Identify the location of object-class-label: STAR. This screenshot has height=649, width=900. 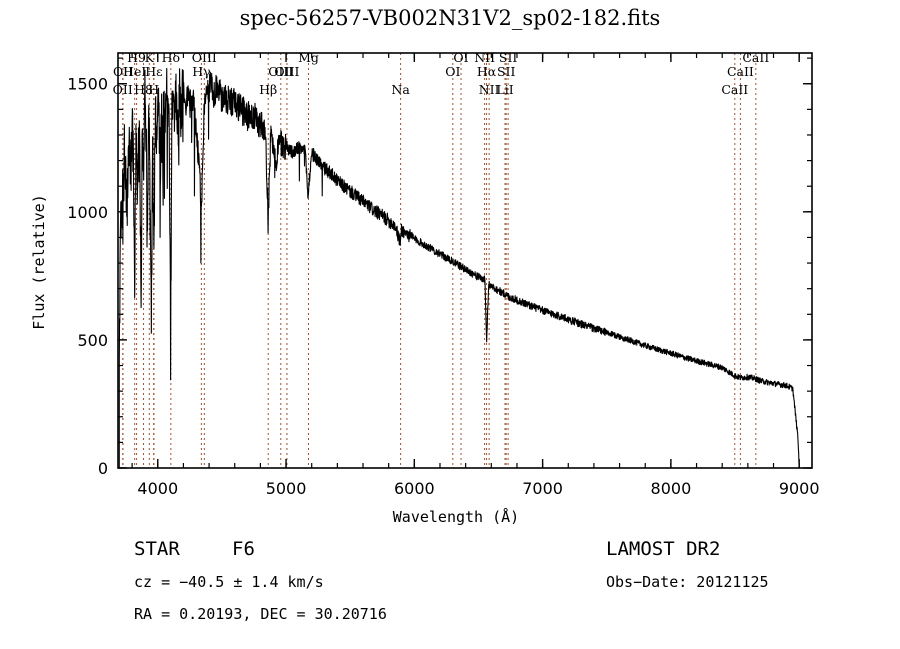
(157, 549).